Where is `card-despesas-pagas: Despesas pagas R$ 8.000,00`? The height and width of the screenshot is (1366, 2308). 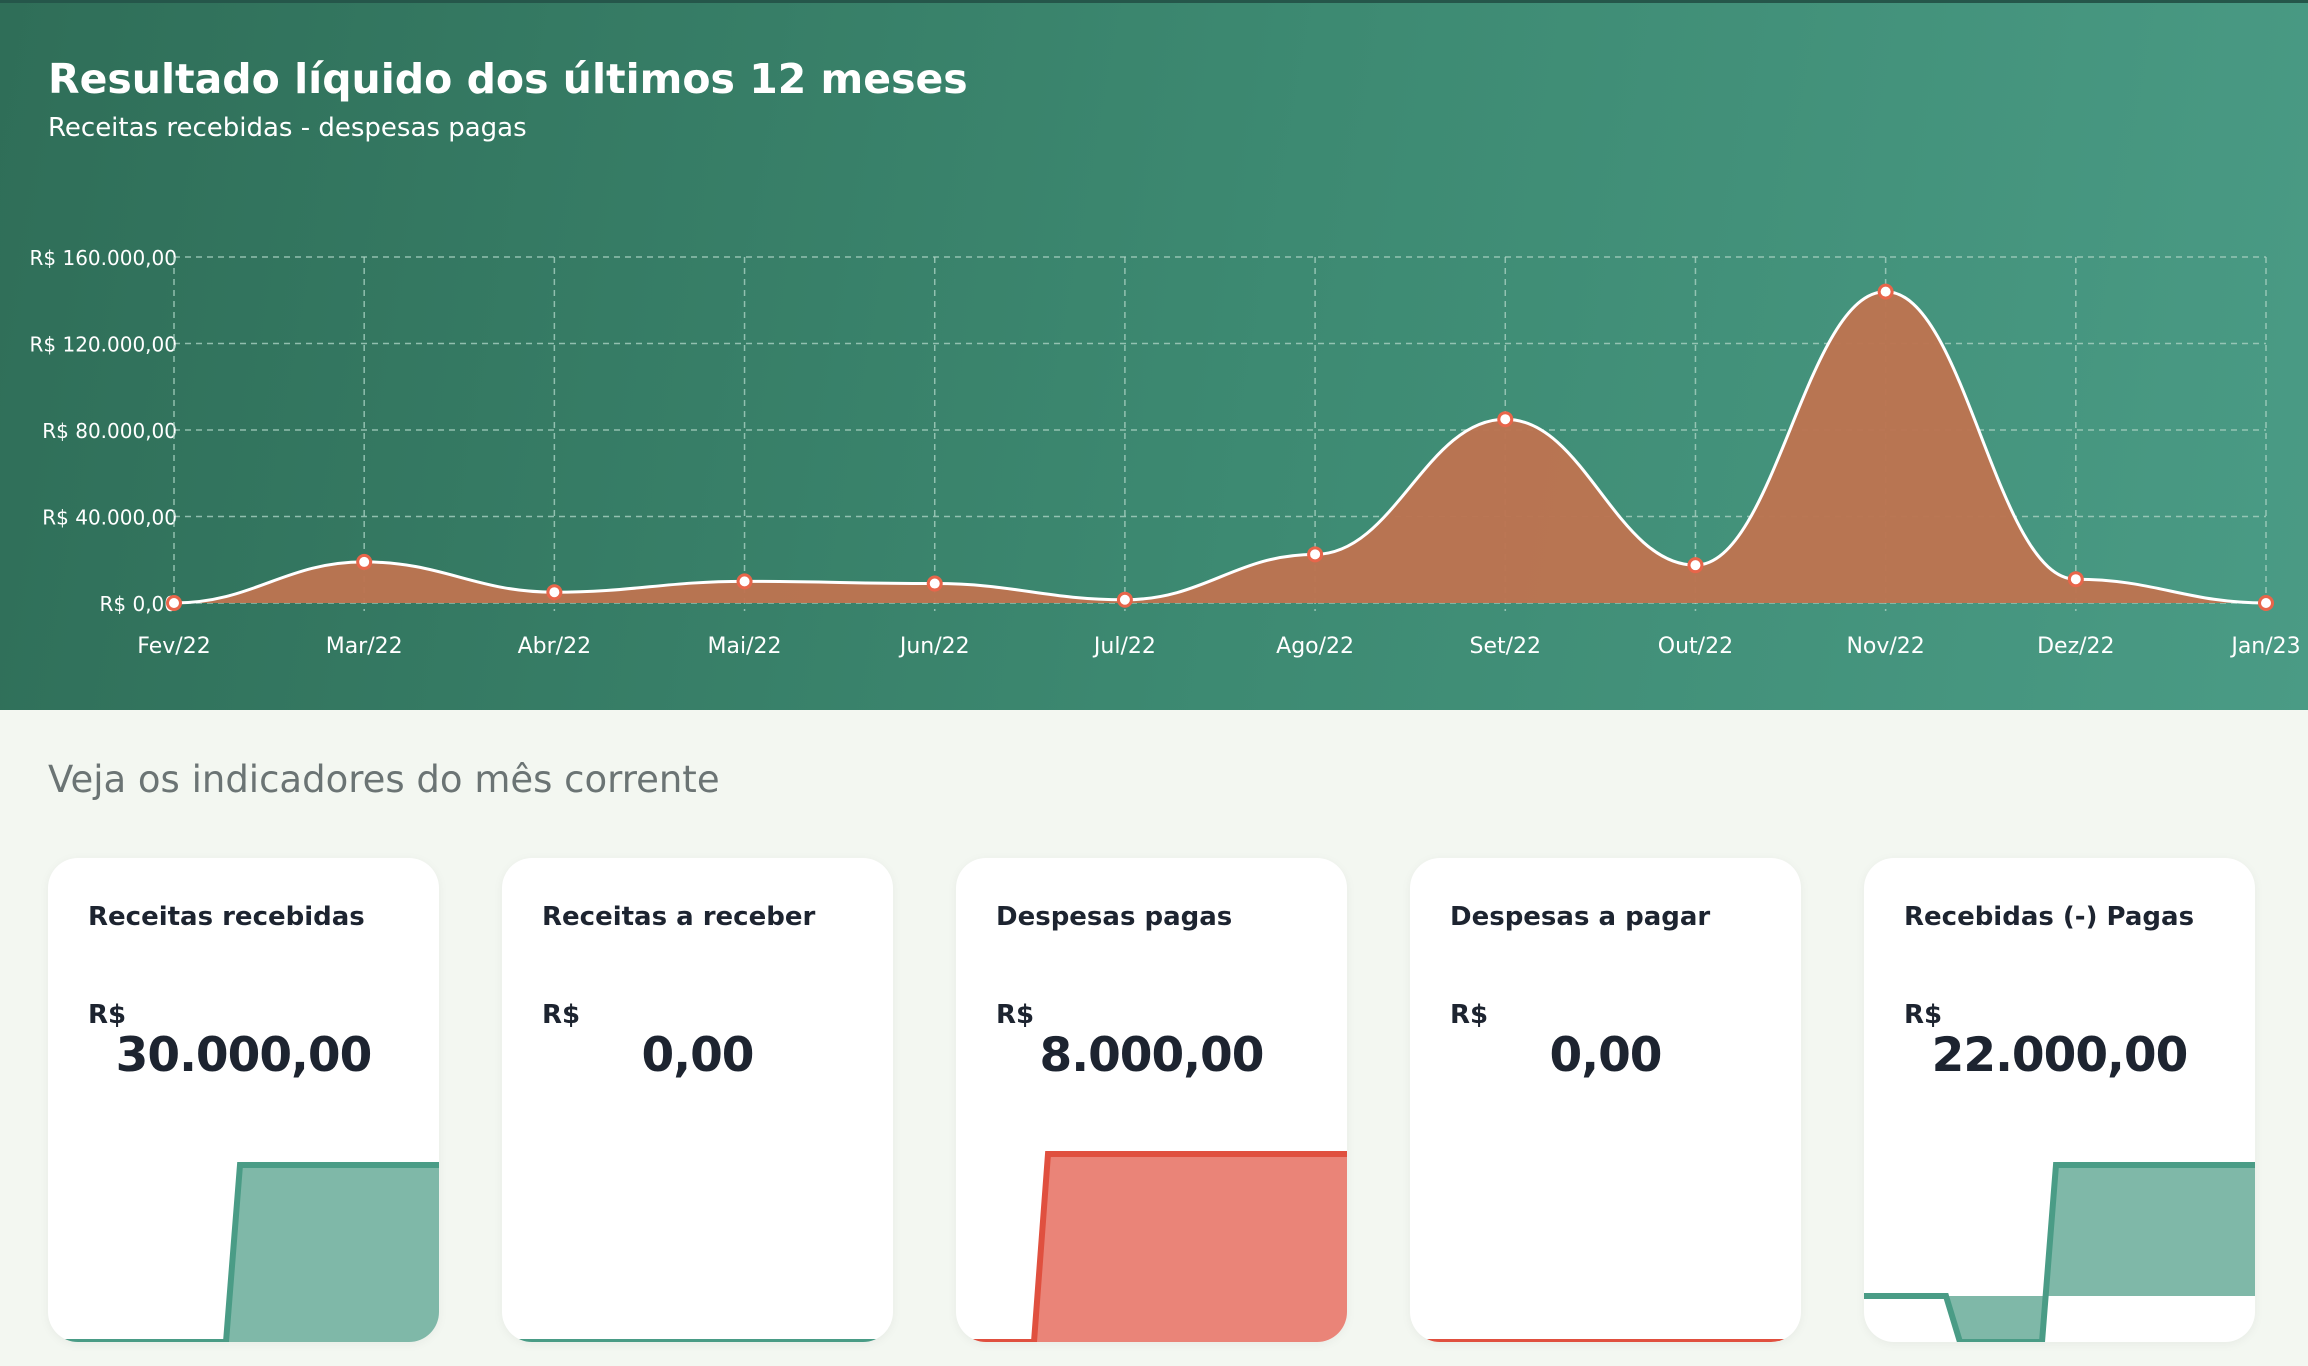 card-despesas-pagas: Despesas pagas R$ 8.000,00 is located at coordinates (1151, 1100).